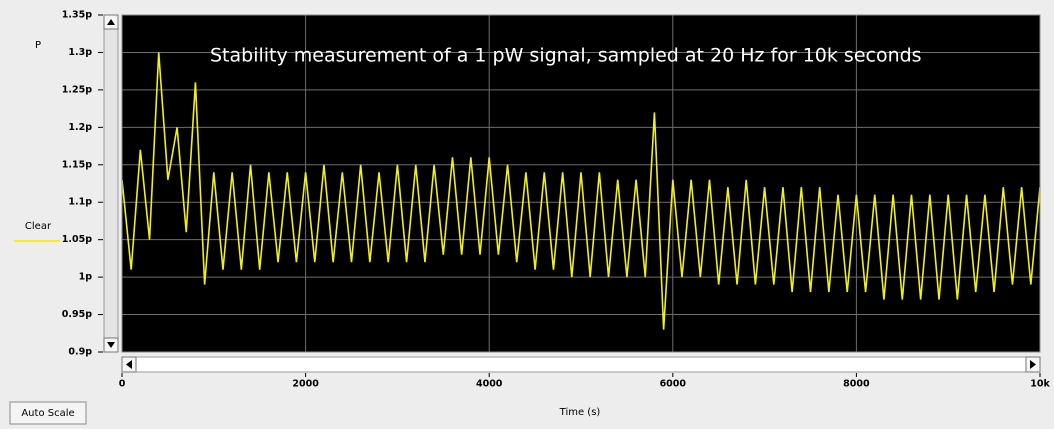 The height and width of the screenshot is (429, 1054). I want to click on y-tick-label: 1.25p, so click(77, 89).